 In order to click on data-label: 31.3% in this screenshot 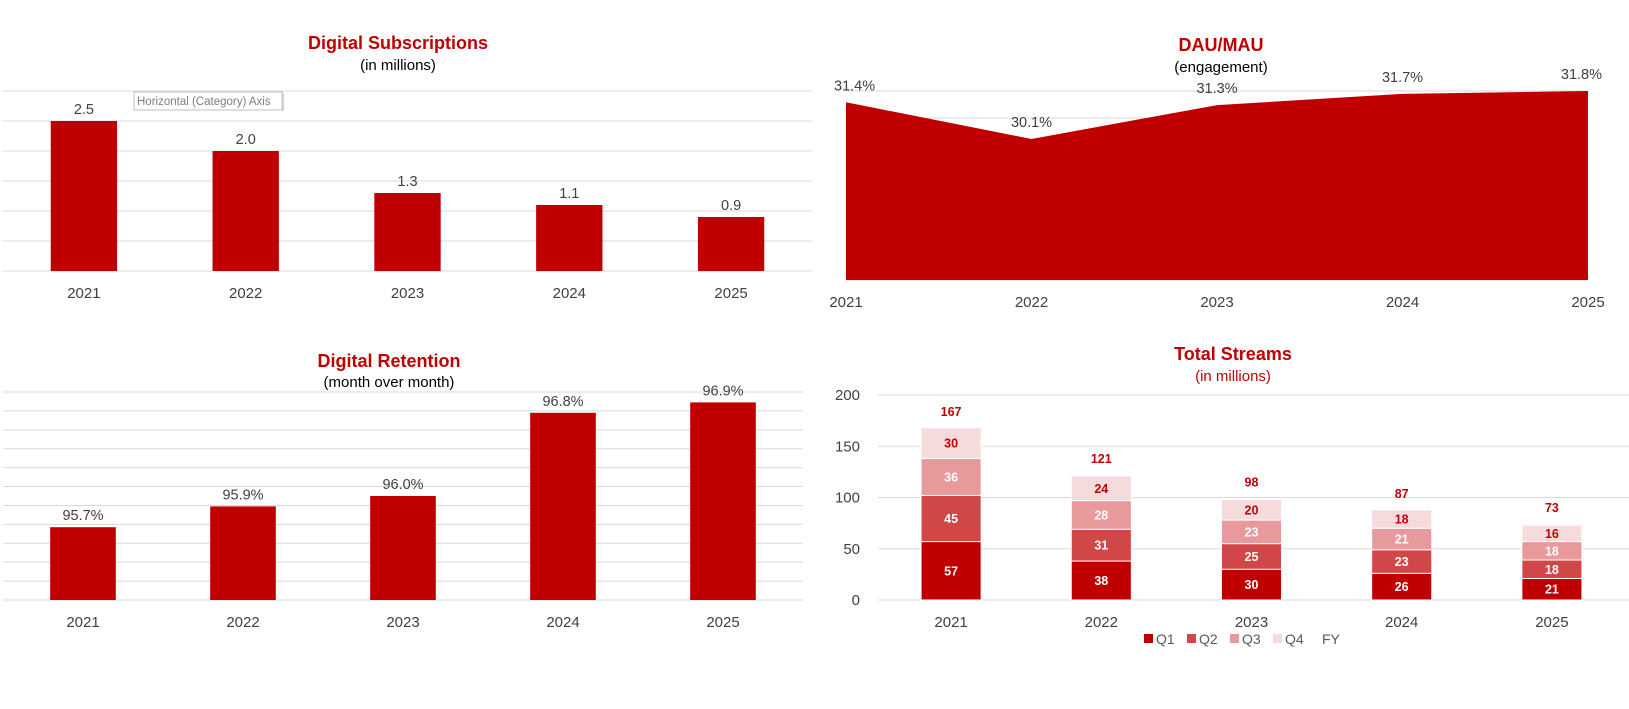, I will do `click(1216, 89)`.